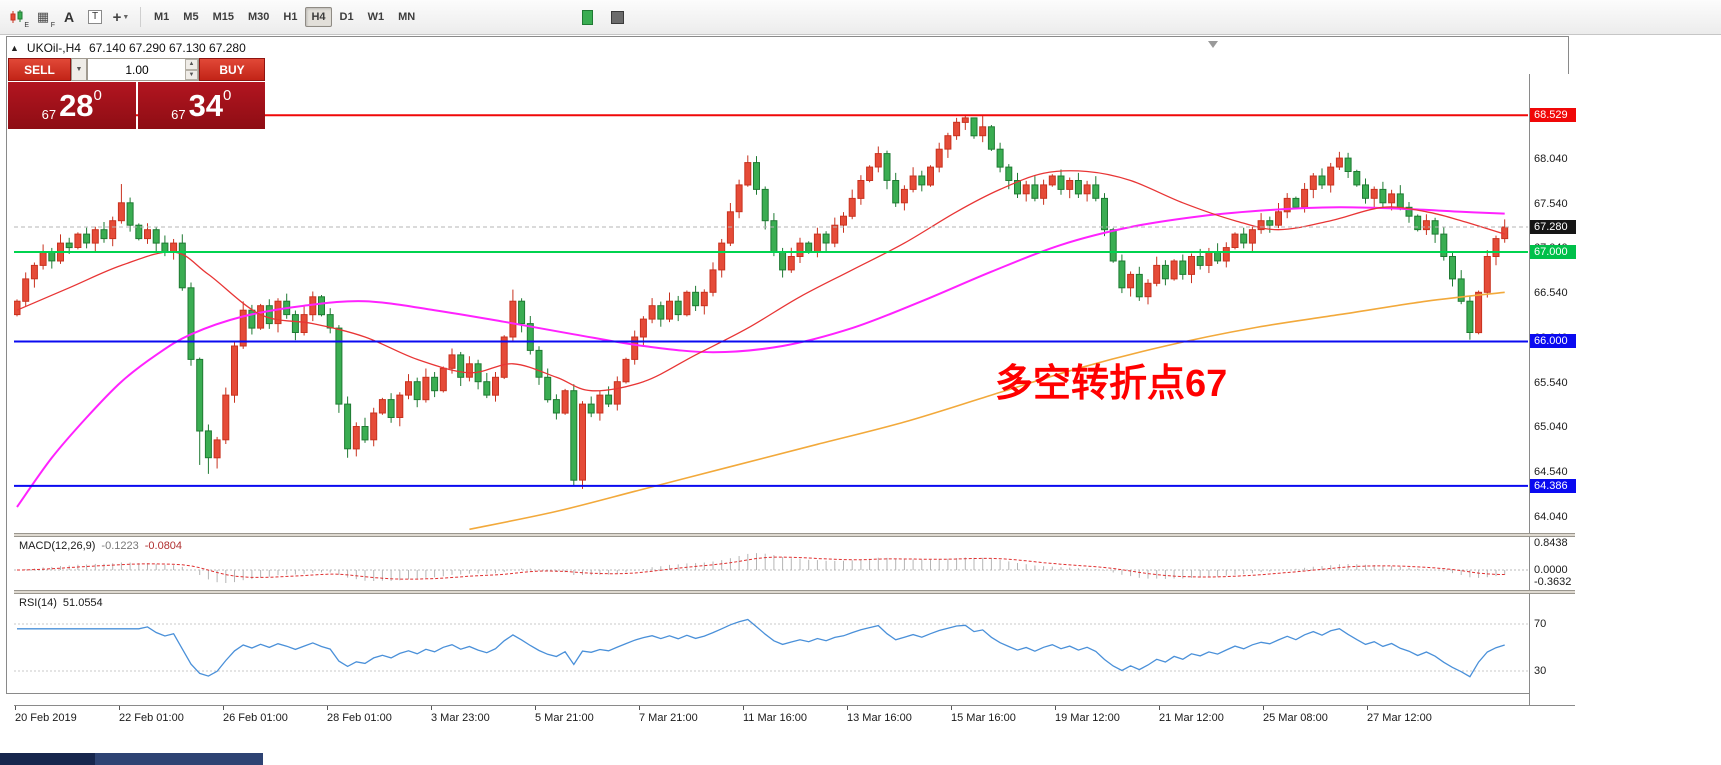 The image size is (1721, 765). Describe the element at coordinates (1553, 115) in the screenshot. I see `price-tag-68.529: 68.529` at that location.